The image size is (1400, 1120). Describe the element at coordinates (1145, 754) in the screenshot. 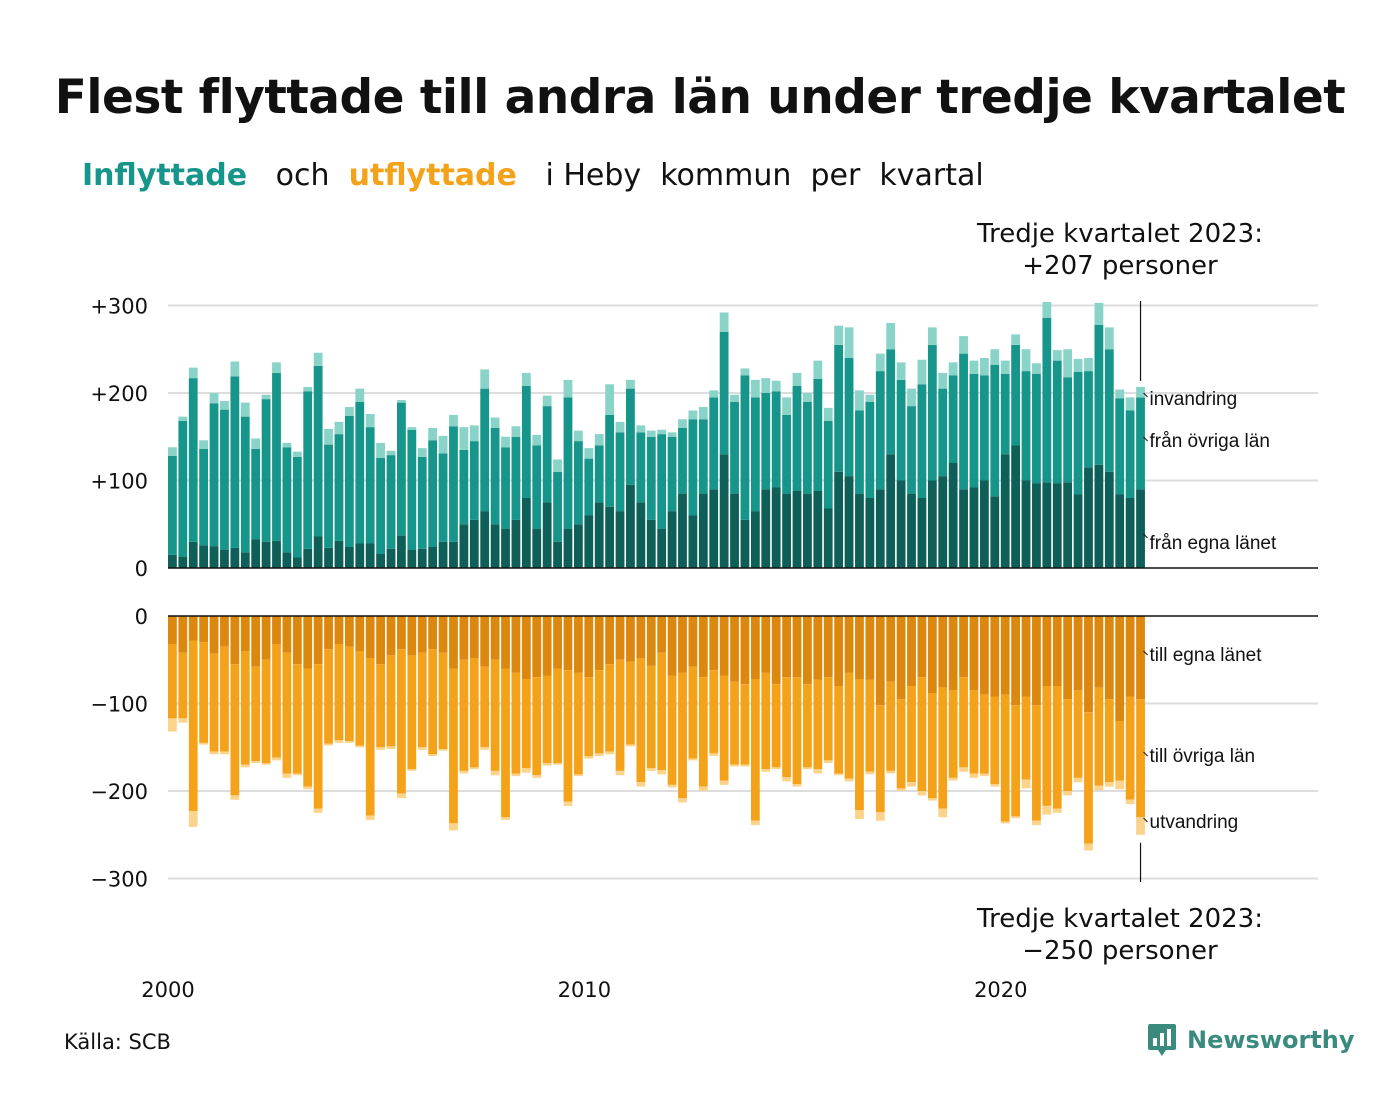

I see `label-till-ovriga-lan-connector` at that location.